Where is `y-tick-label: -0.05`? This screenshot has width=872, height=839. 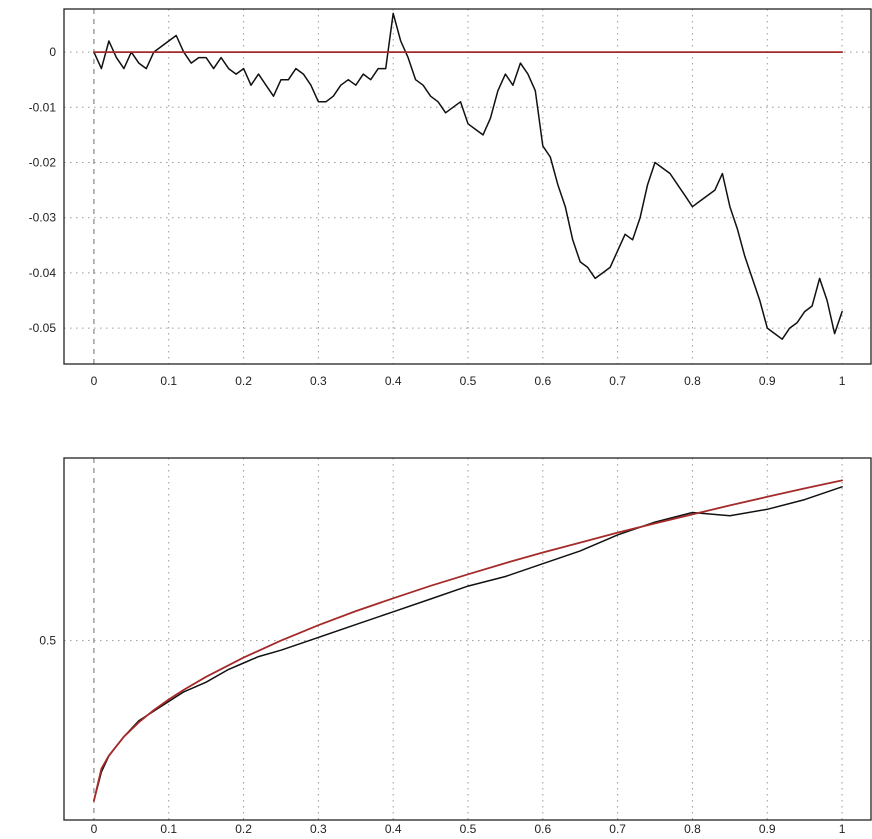 y-tick-label: -0.05 is located at coordinates (43, 328).